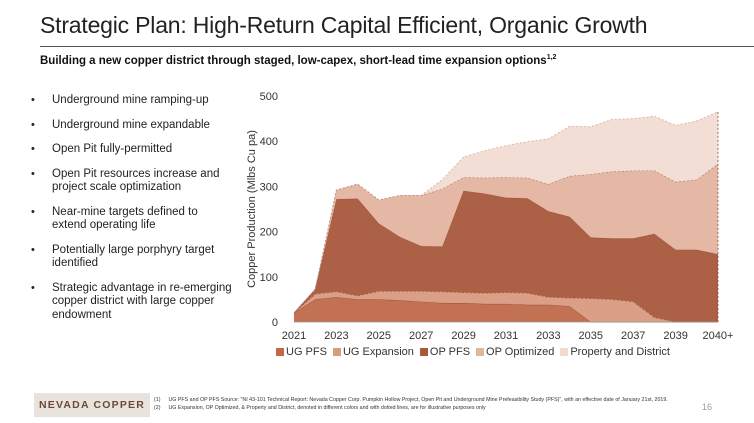  I want to click on y-tick-label: 0, so click(275, 323).